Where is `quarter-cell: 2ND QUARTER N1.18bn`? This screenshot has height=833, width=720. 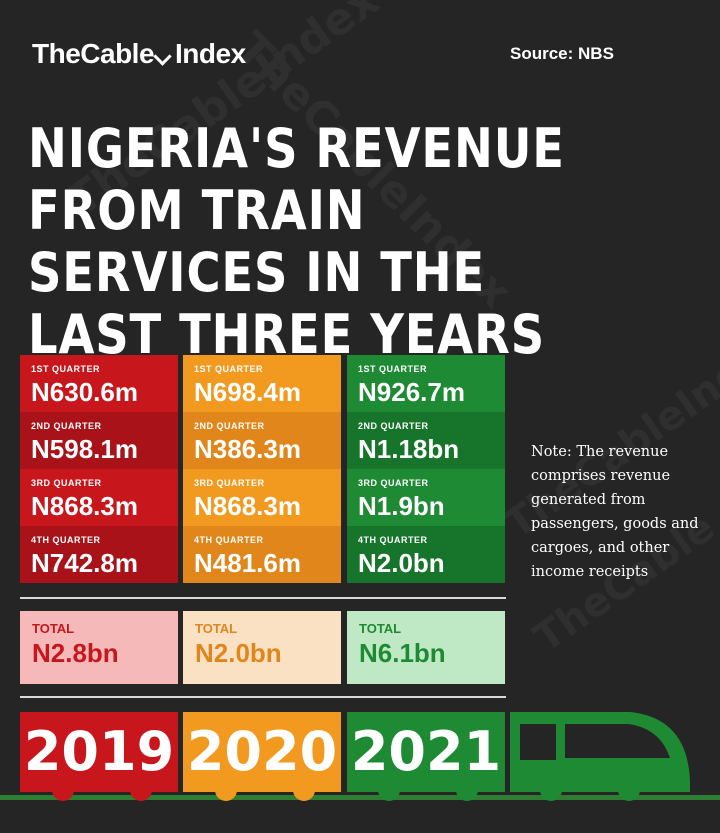
quarter-cell: 2ND QUARTER N1.18bn is located at coordinates (426, 440).